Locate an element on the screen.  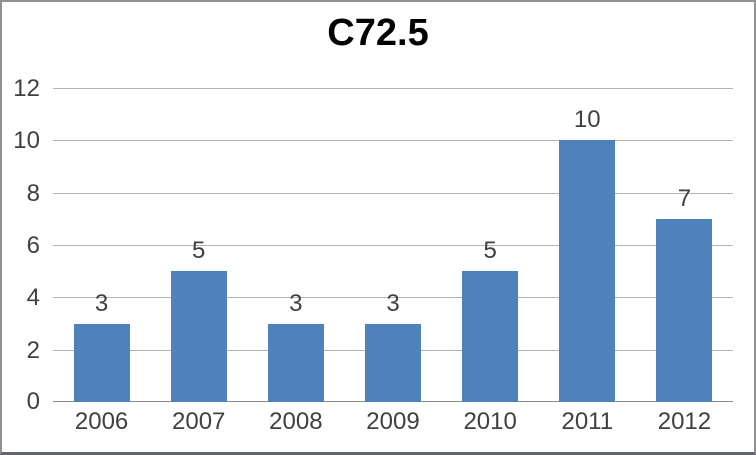
gridline-y4 is located at coordinates (393, 298).